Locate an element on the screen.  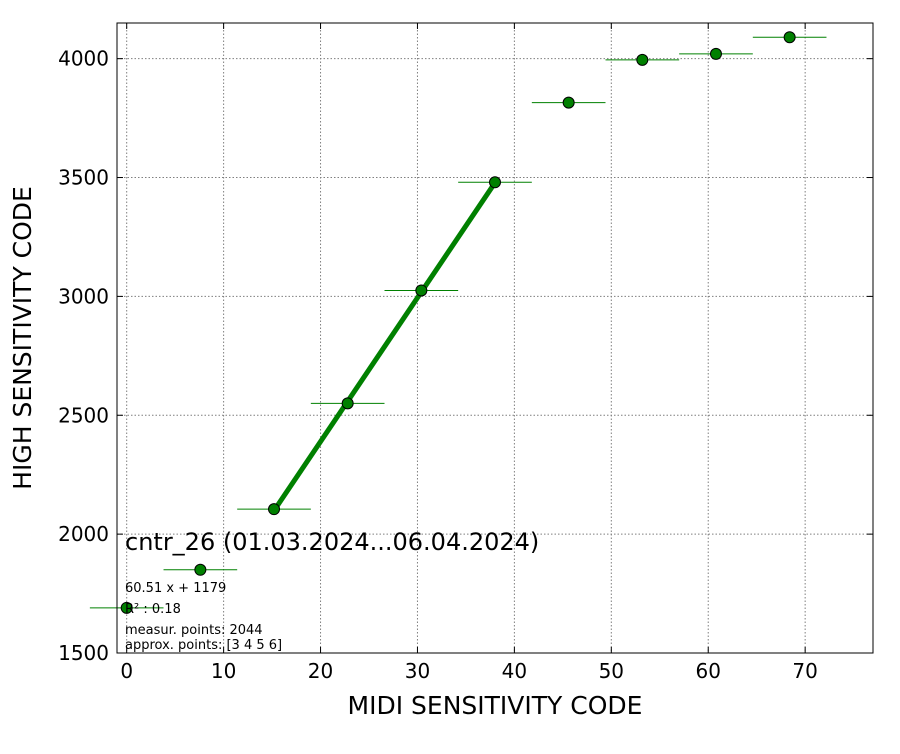
y-tick-label: 4000 is located at coordinates (83, 59).